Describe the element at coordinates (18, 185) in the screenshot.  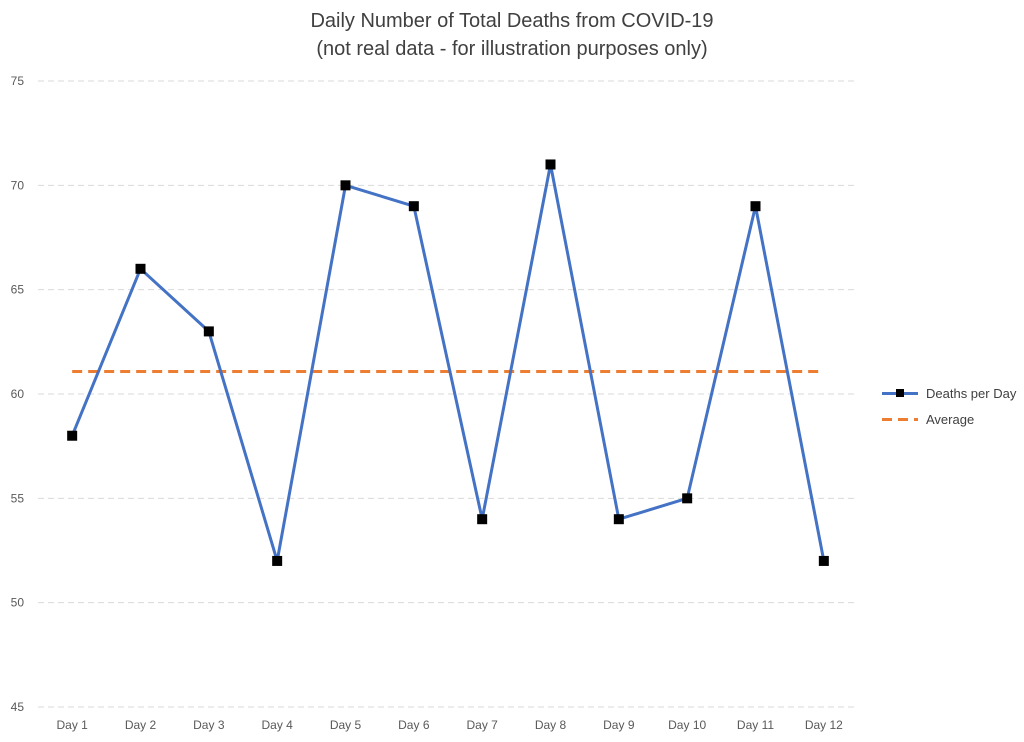
I see `y-tick-label: 70` at that location.